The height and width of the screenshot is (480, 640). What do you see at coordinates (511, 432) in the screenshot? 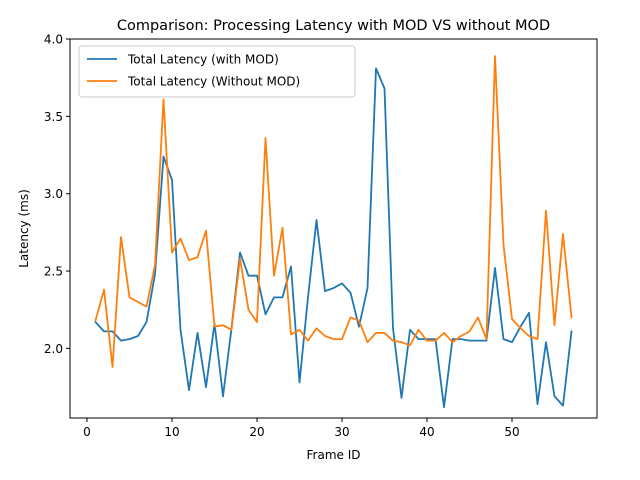
I see `x-tick-label: 50` at bounding box center [511, 432].